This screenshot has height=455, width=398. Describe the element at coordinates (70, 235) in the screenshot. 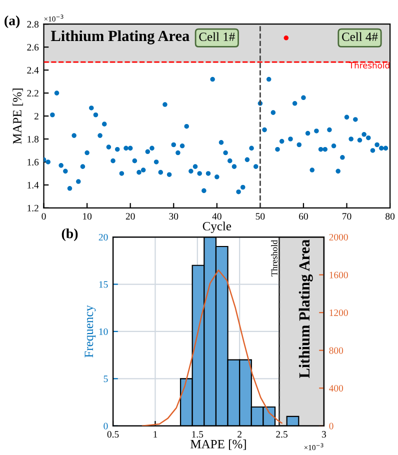

I see `text: (b)` at that location.